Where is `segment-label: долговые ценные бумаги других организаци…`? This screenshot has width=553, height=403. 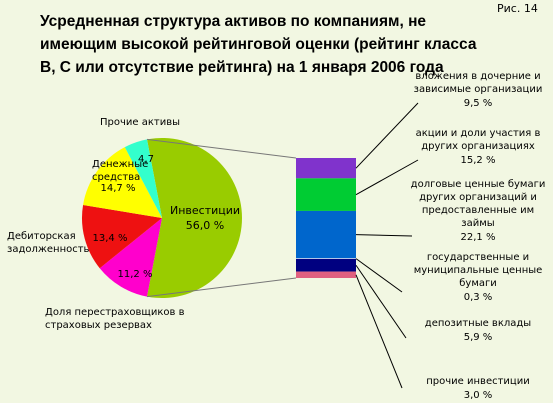
segment-label: долговые ценные бумаги других организаци… is located at coordinates (478, 211).